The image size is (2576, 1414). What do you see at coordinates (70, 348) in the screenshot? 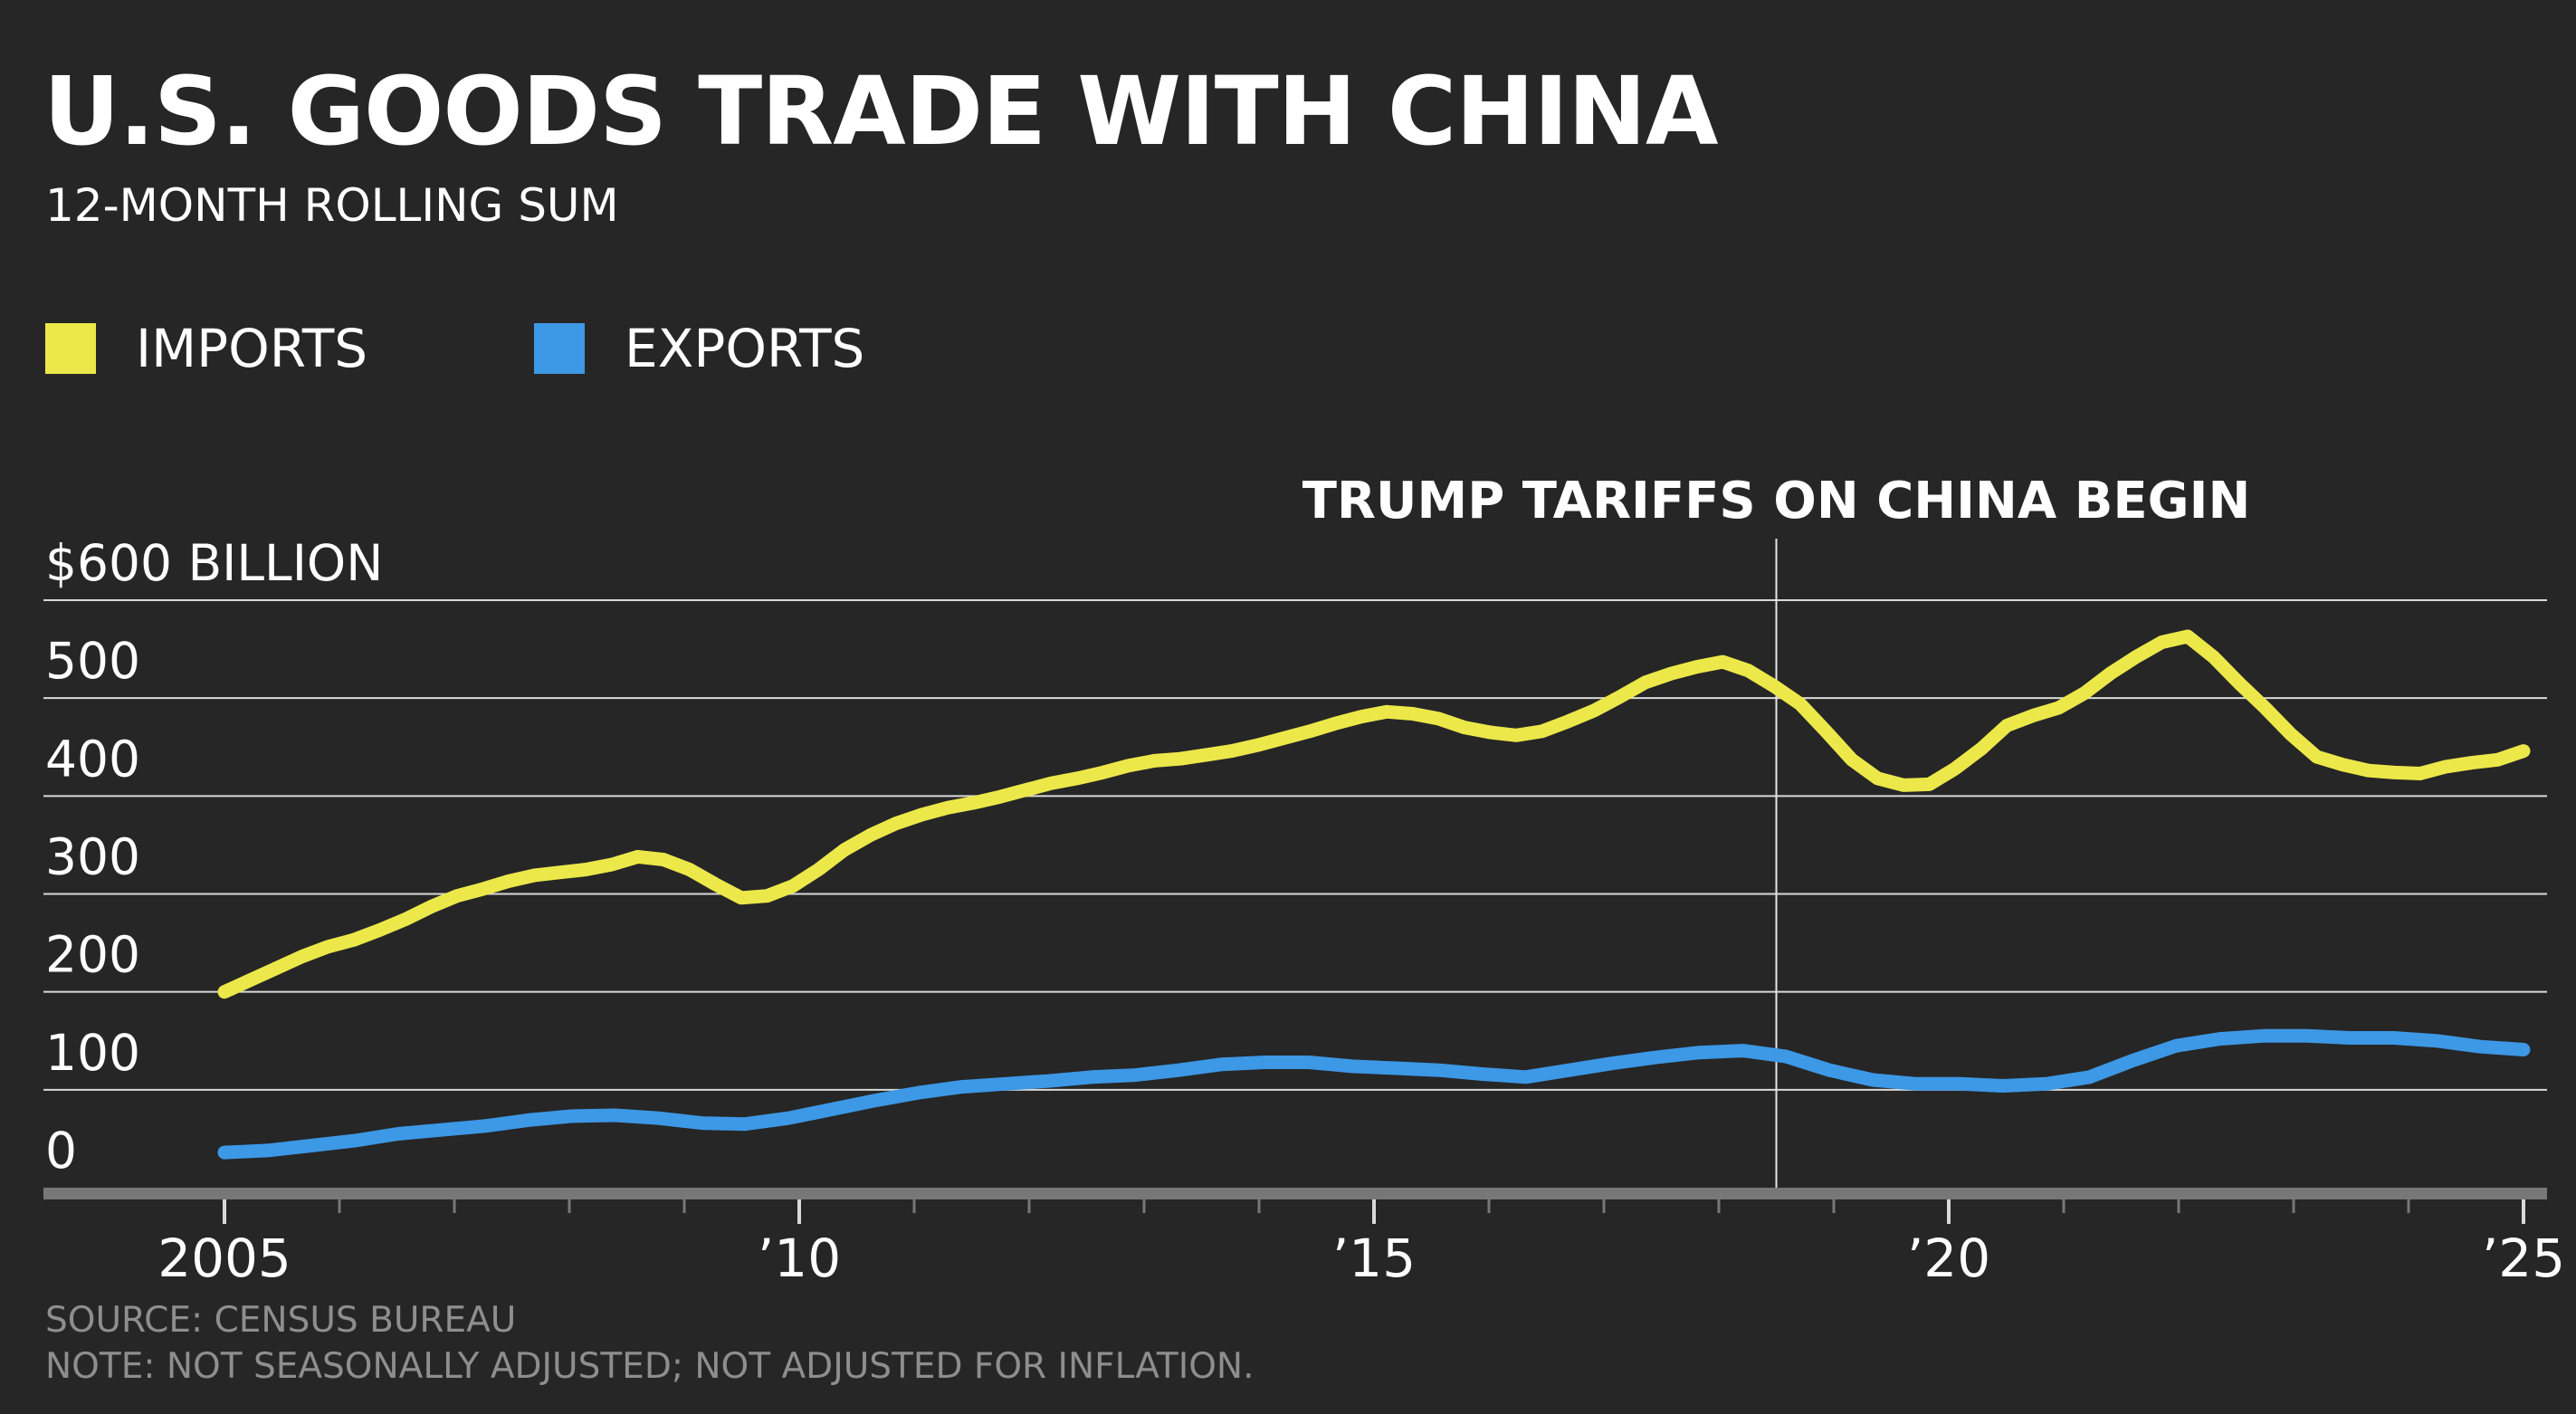
I see `legend-swatch-imports` at bounding box center [70, 348].